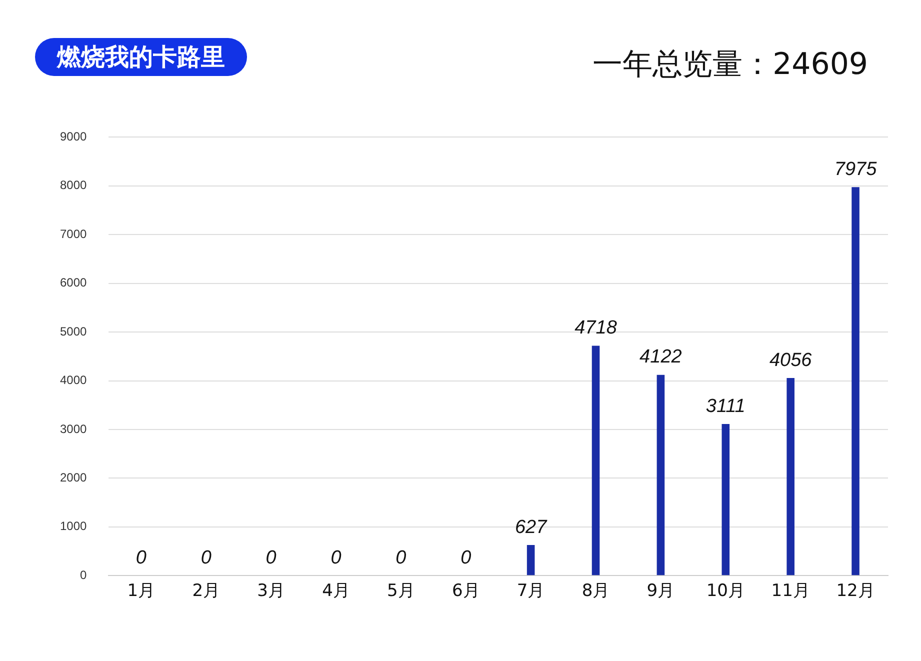 This screenshot has width=921, height=661. Describe the element at coordinates (84, 575) in the screenshot. I see `y-tick-label: 0` at that location.